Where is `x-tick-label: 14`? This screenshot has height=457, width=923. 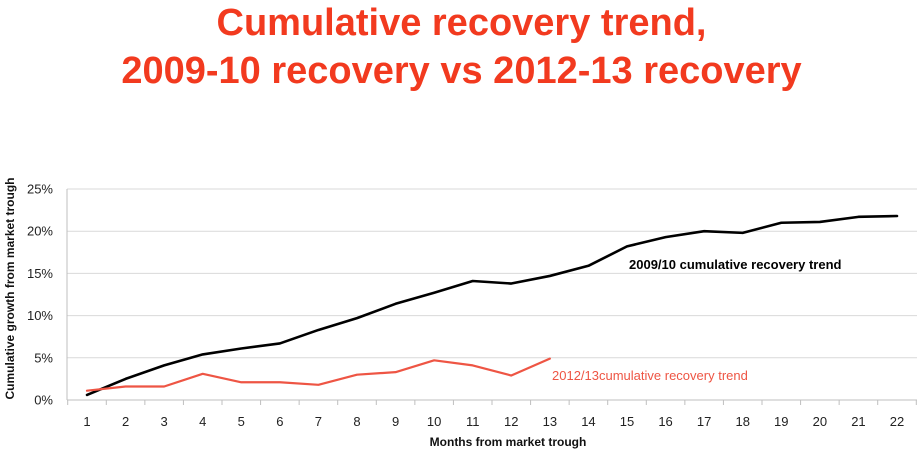
x-tick-label: 14 is located at coordinates (588, 421).